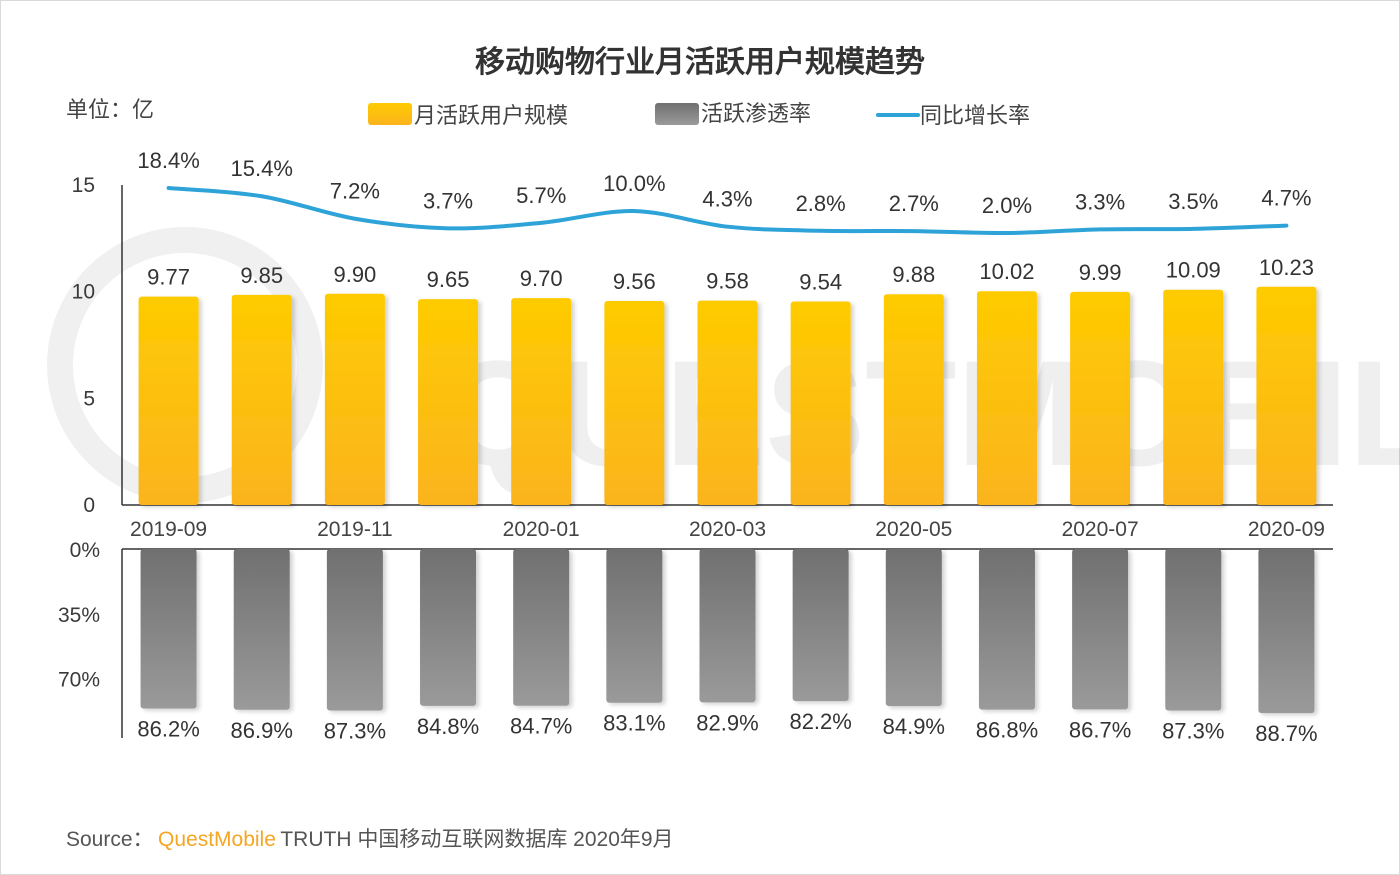 Image resolution: width=1400 pixels, height=875 pixels. I want to click on mau-value-label: 10.09, so click(1193, 270).